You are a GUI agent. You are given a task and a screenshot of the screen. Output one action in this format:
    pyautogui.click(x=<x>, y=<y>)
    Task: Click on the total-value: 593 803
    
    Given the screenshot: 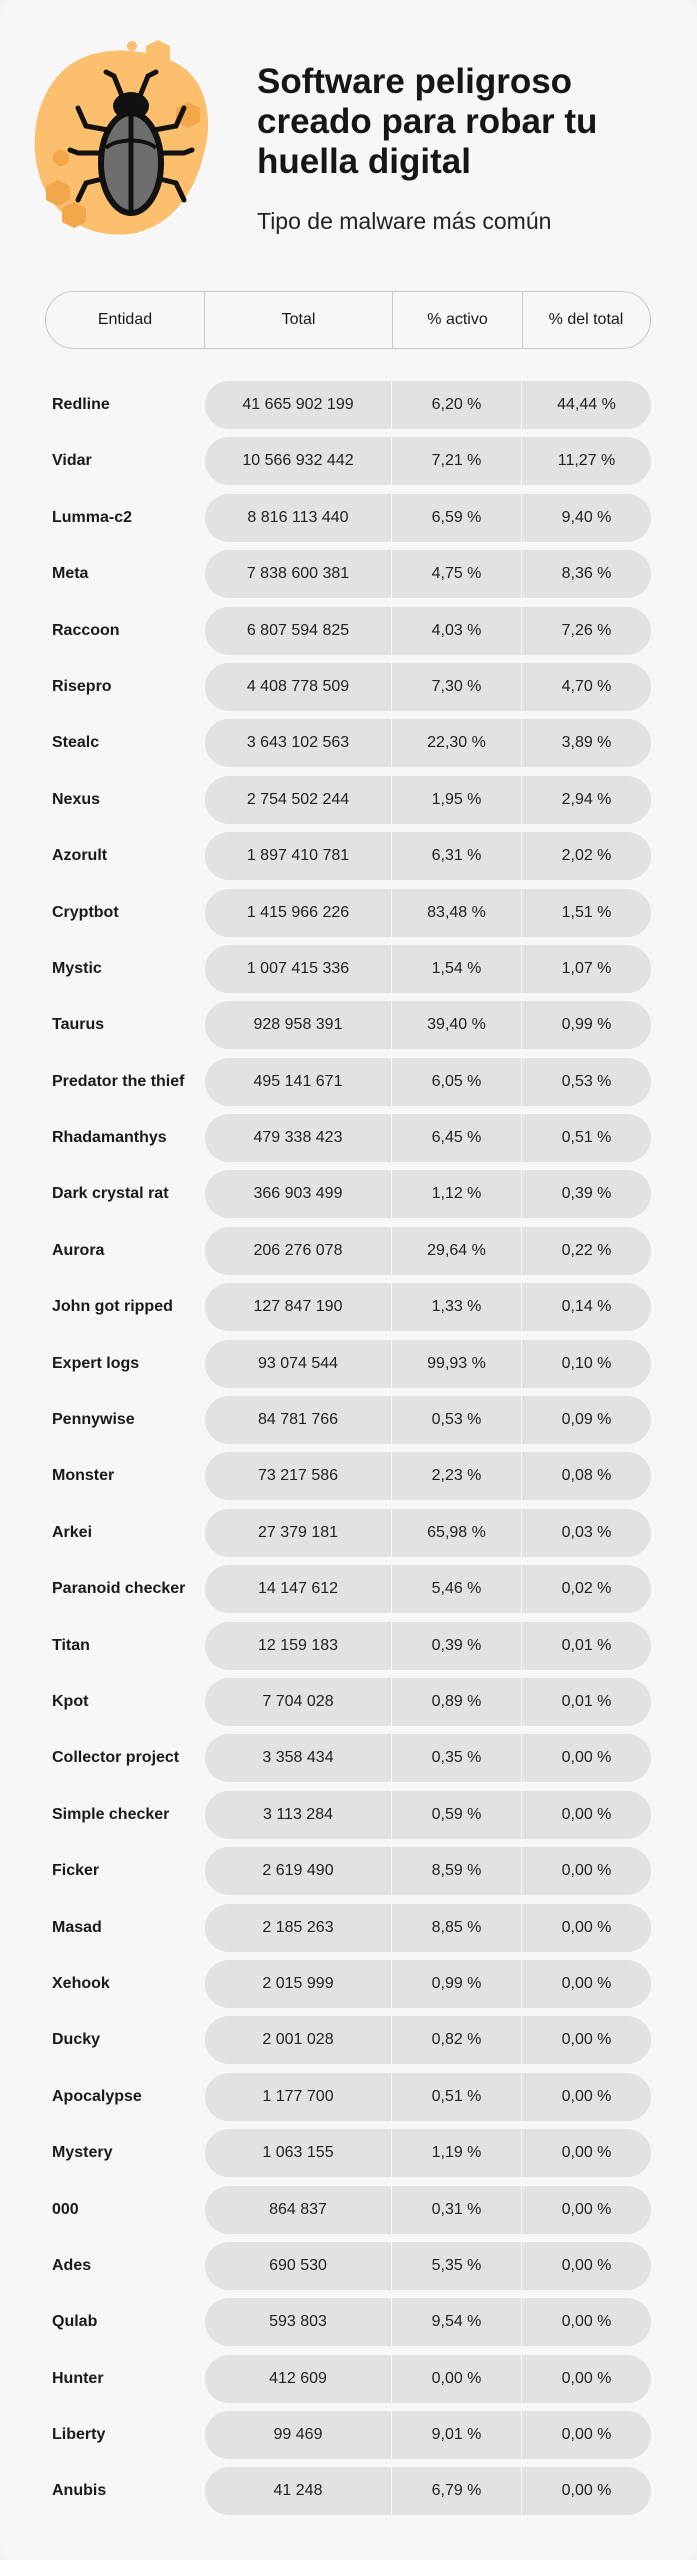 What is the action you would take?
    pyautogui.click(x=298, y=2322)
    